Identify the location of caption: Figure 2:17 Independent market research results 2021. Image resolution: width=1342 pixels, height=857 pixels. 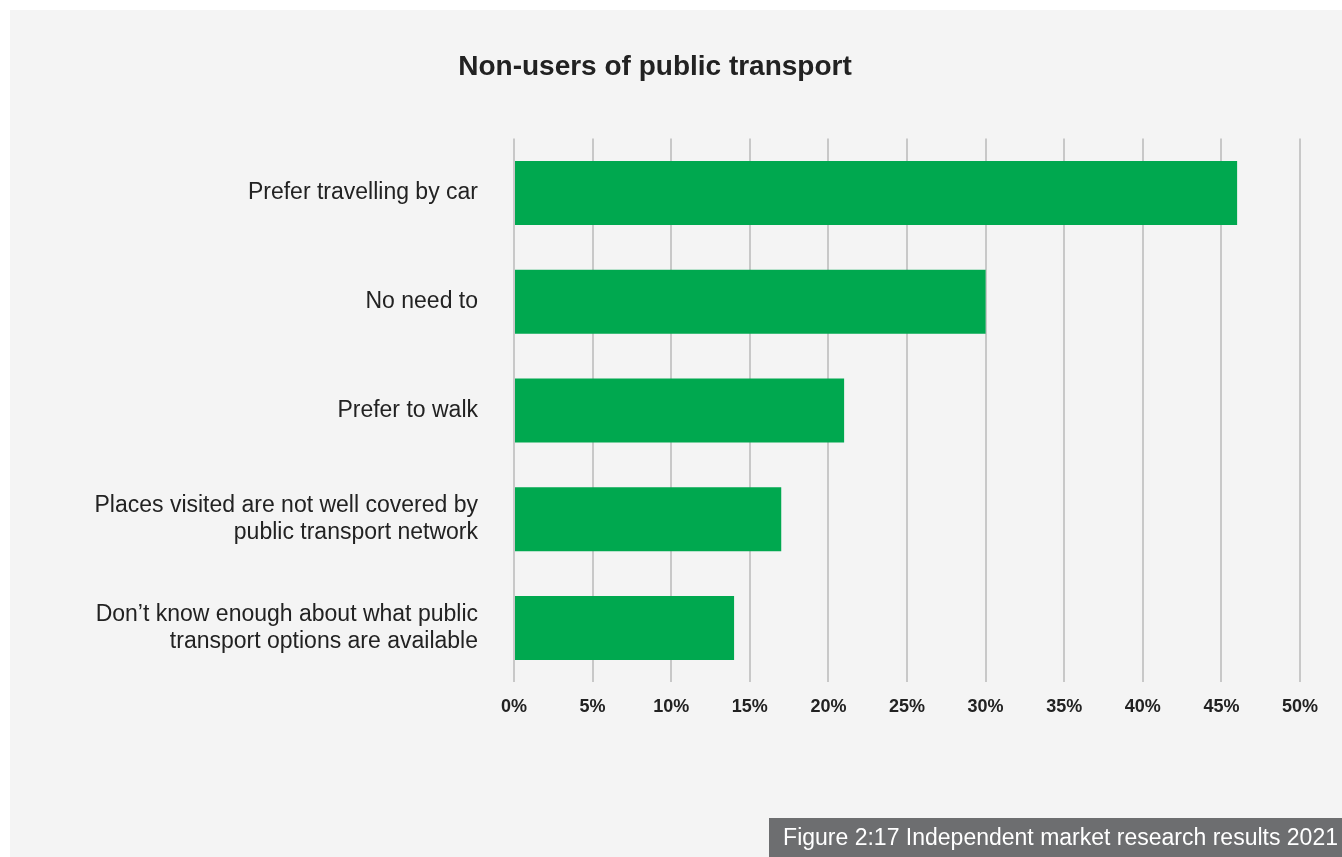
(1055, 837).